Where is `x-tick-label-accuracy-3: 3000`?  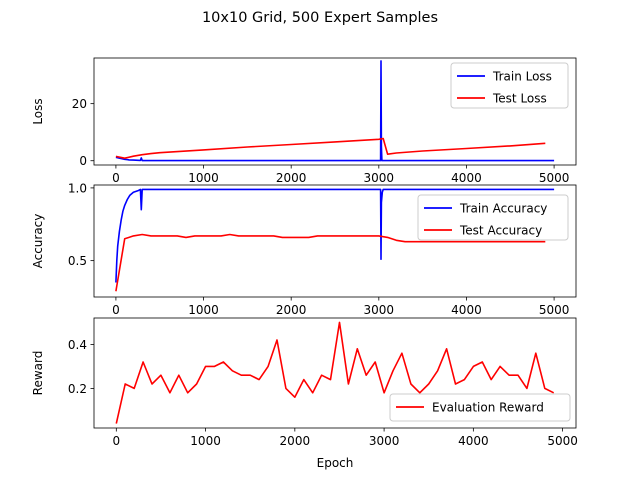 x-tick-label-accuracy-3: 3000 is located at coordinates (379, 310).